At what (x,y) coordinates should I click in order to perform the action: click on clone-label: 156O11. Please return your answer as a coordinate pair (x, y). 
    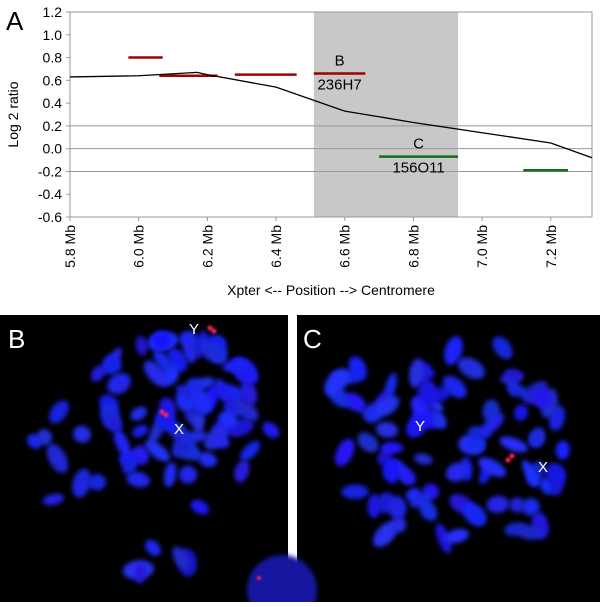
    Looking at the image, I should click on (418, 168).